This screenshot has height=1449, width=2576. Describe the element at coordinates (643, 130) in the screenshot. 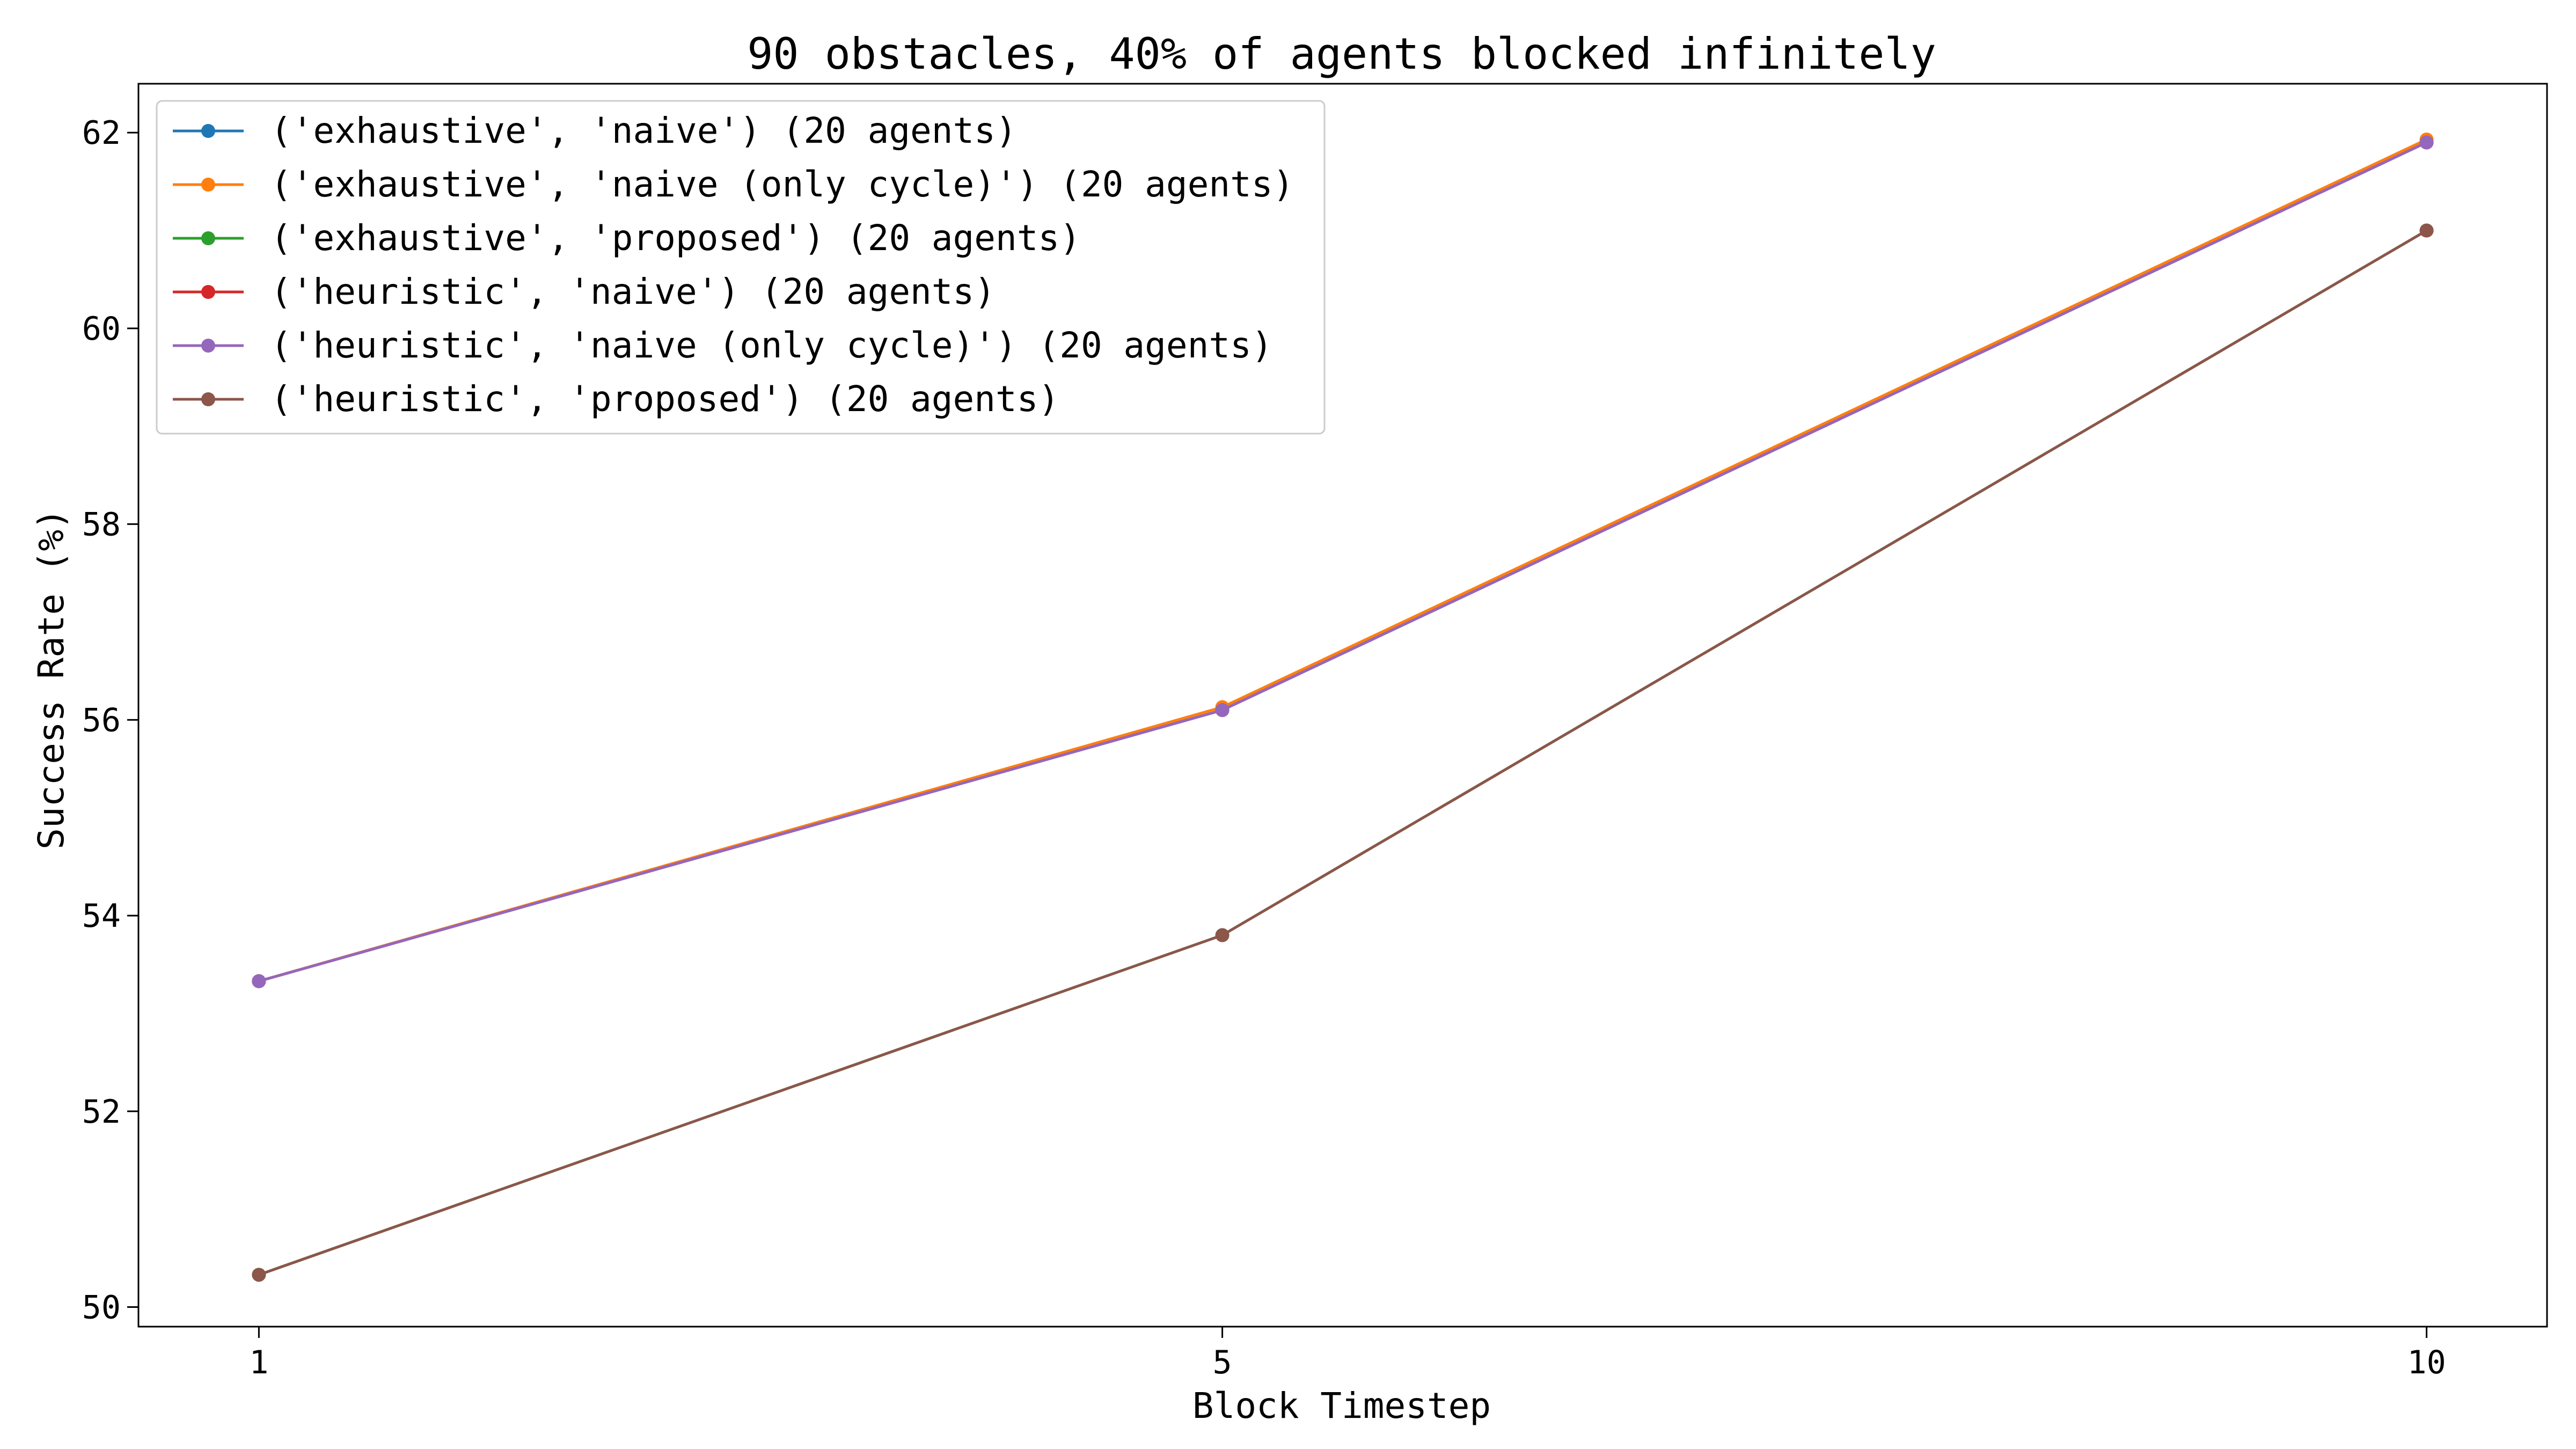

I see `legend-label: ('exhaustive', 'naive') (20 agents)` at that location.